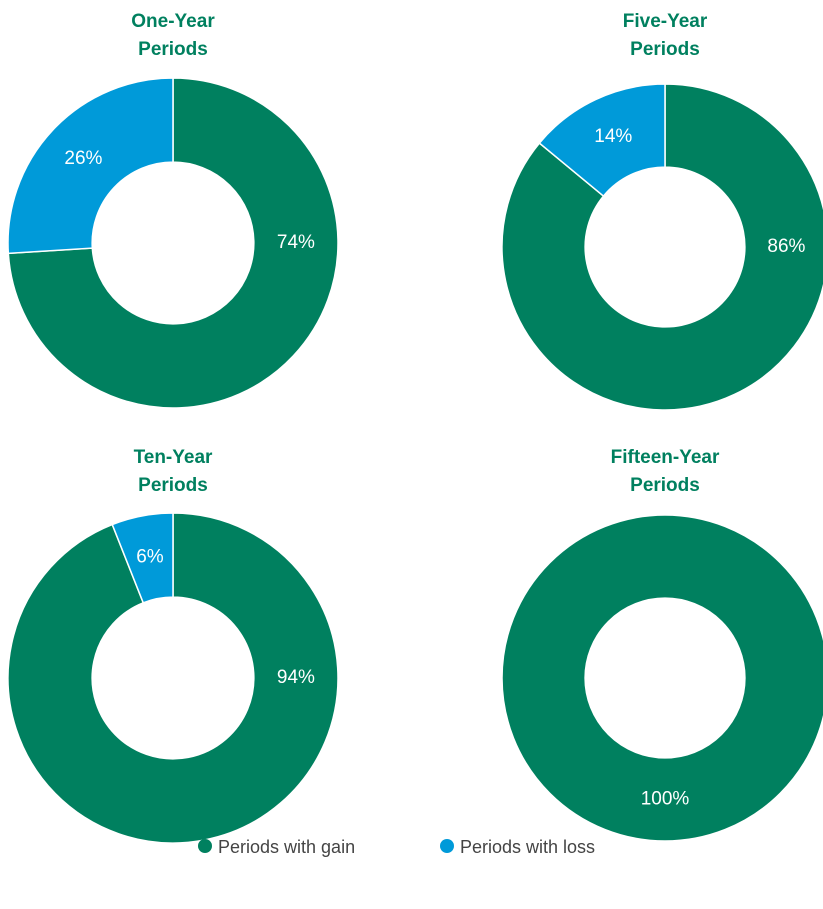 The image size is (823, 909). Describe the element at coordinates (527, 847) in the screenshot. I see `legend-label: Periods with loss` at that location.